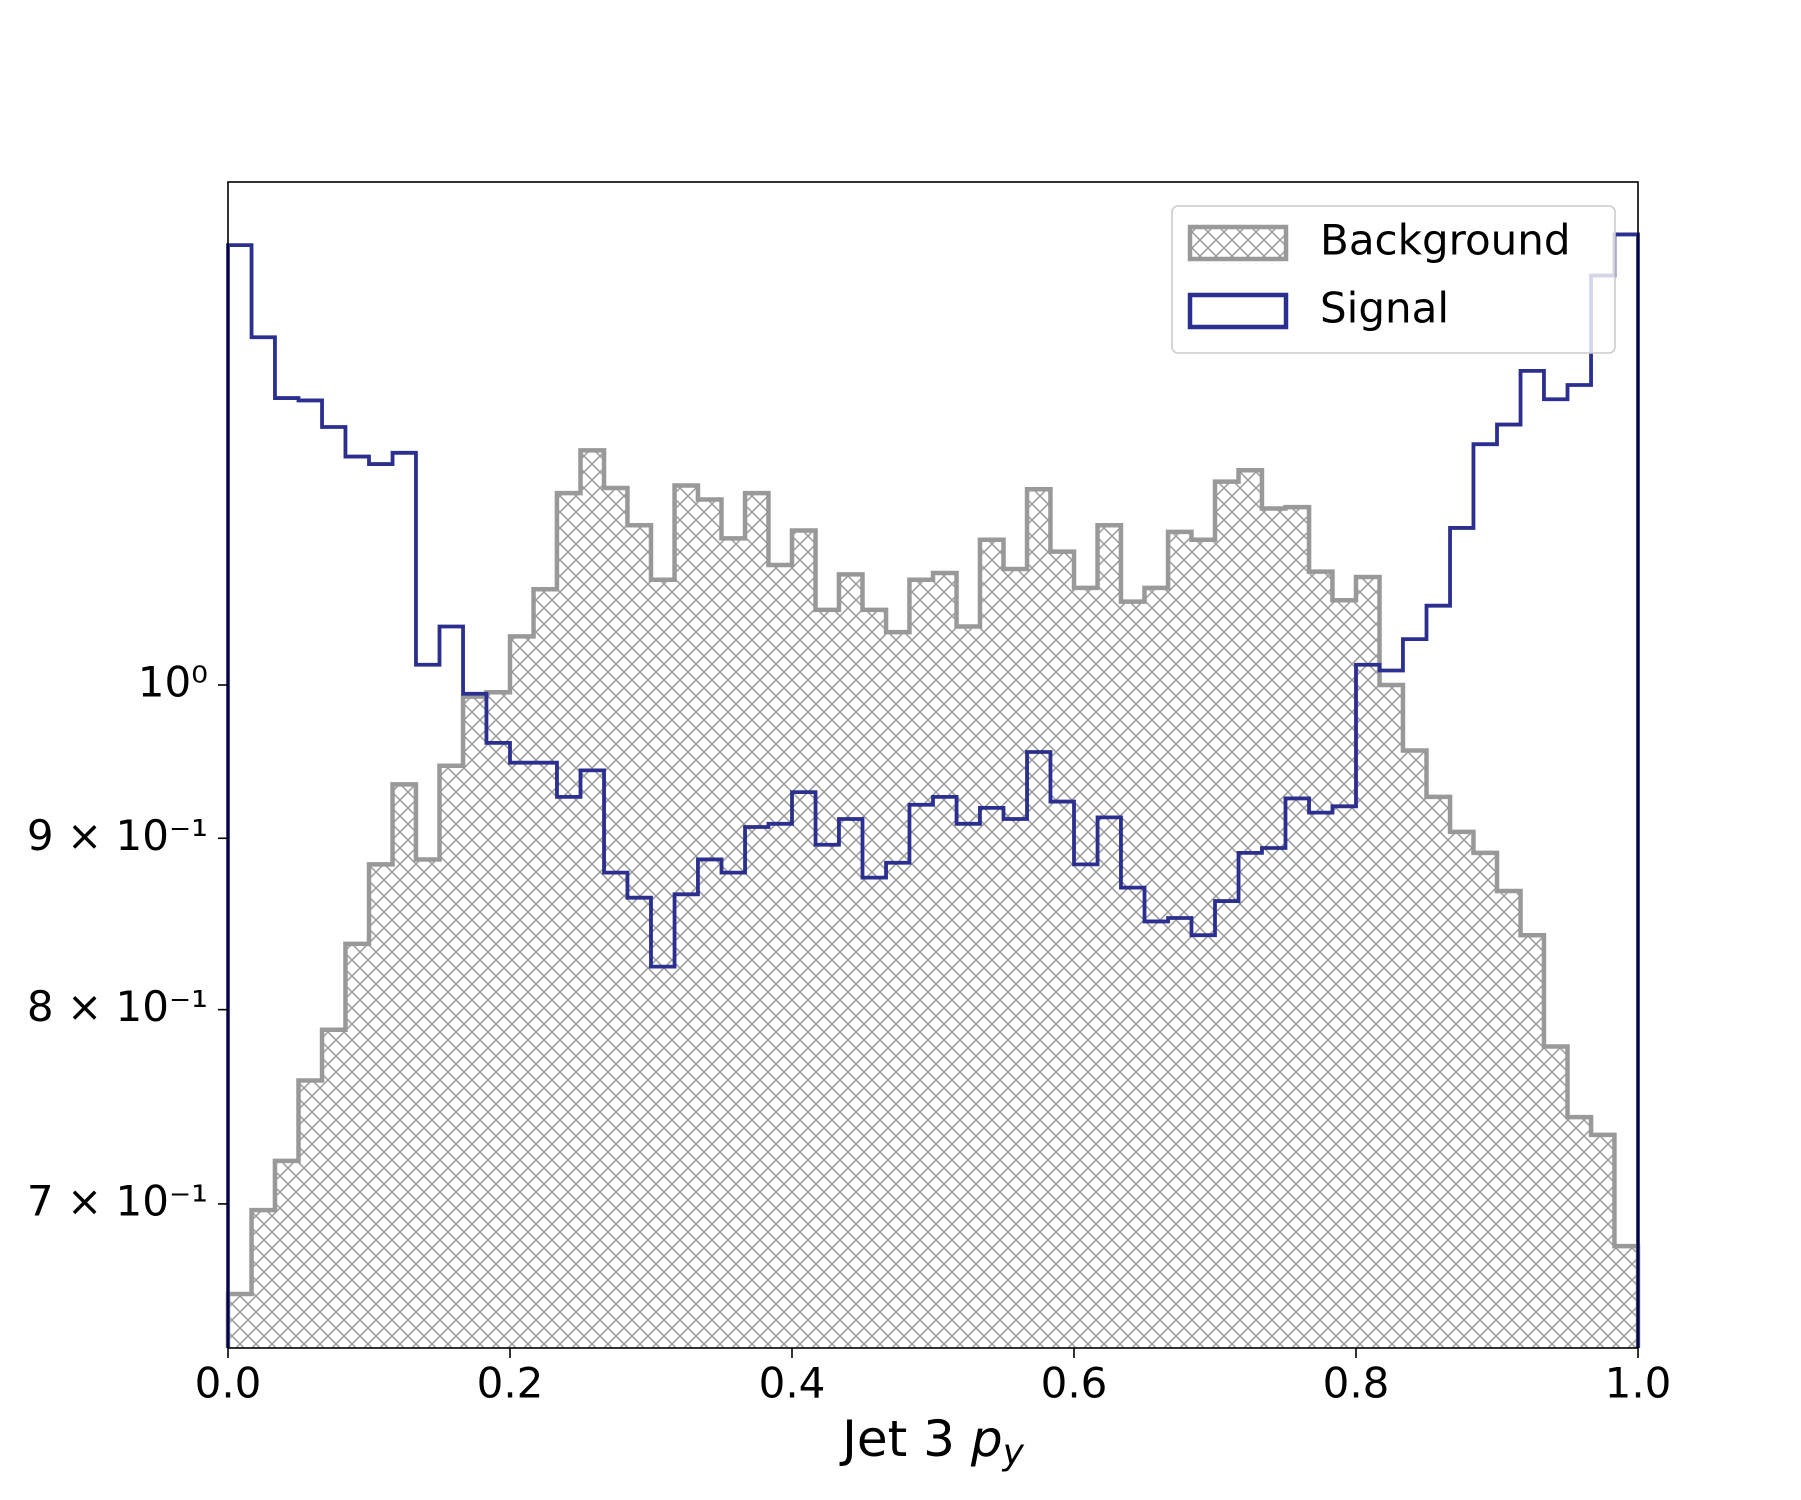 This screenshot has height=1500, width=1801. What do you see at coordinates (986, 1439) in the screenshot?
I see `x-axis-label-var: p` at bounding box center [986, 1439].